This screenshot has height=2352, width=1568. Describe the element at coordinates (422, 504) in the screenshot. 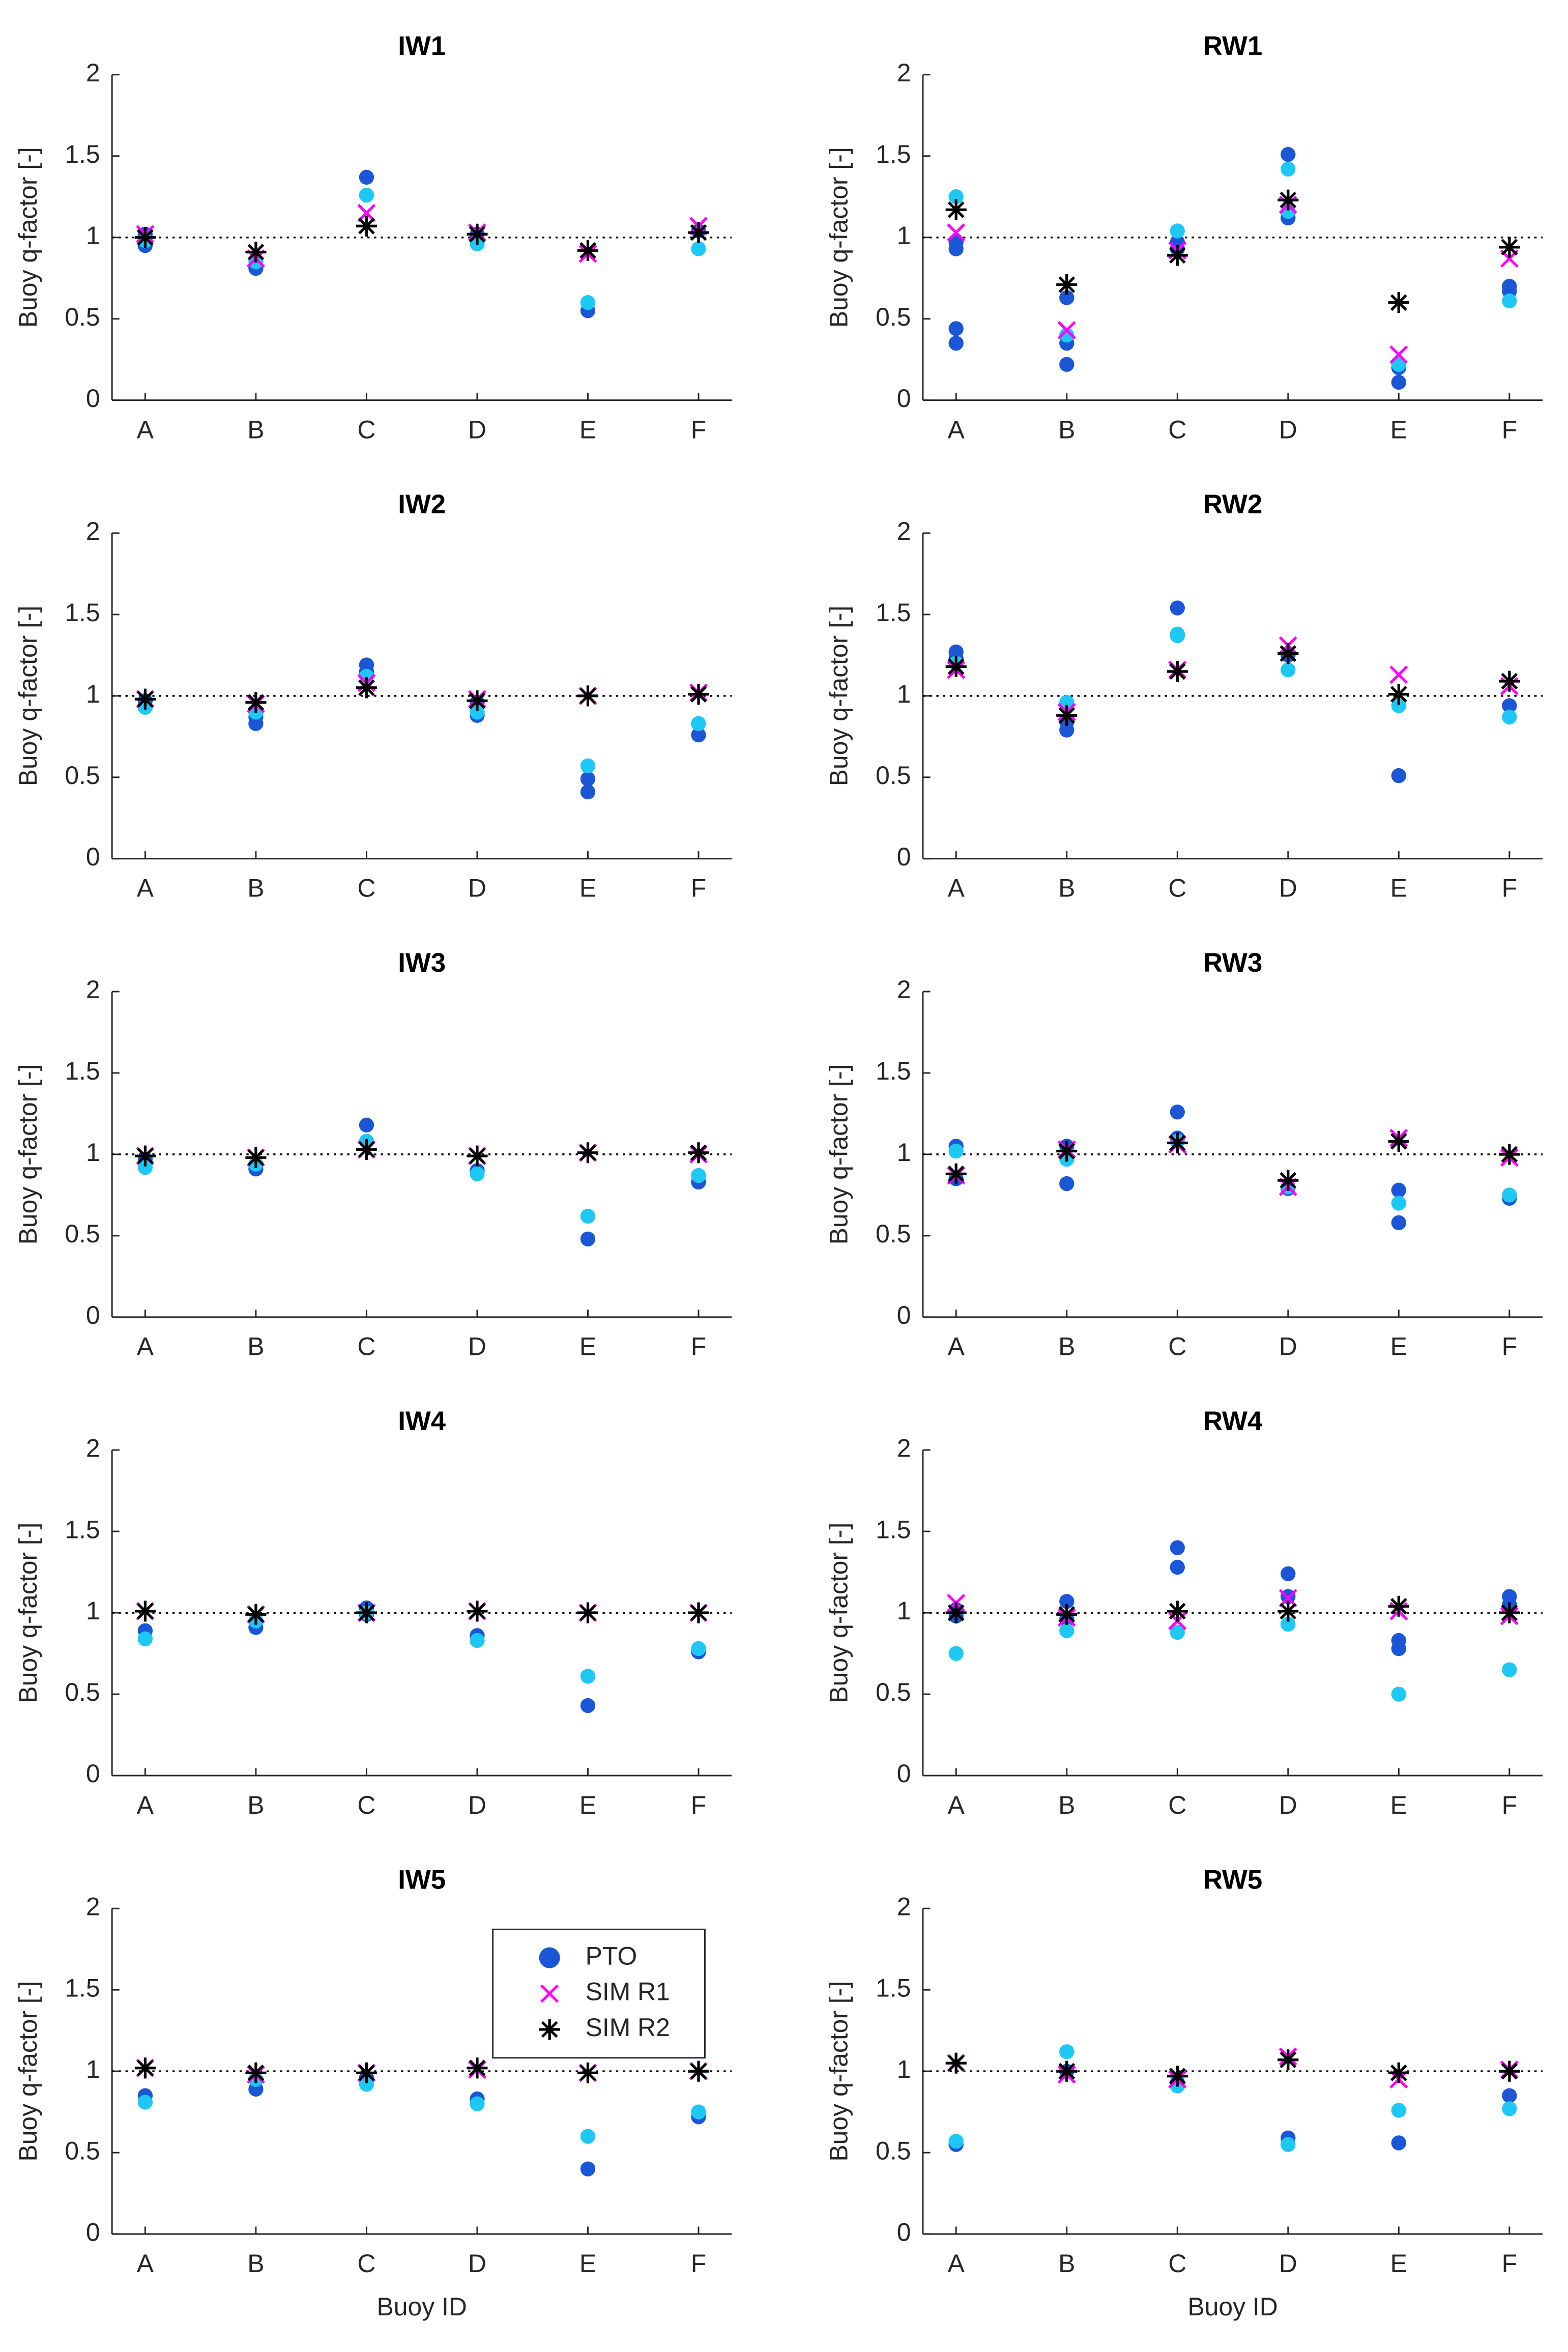

I see `subplot-title: IW2` at that location.